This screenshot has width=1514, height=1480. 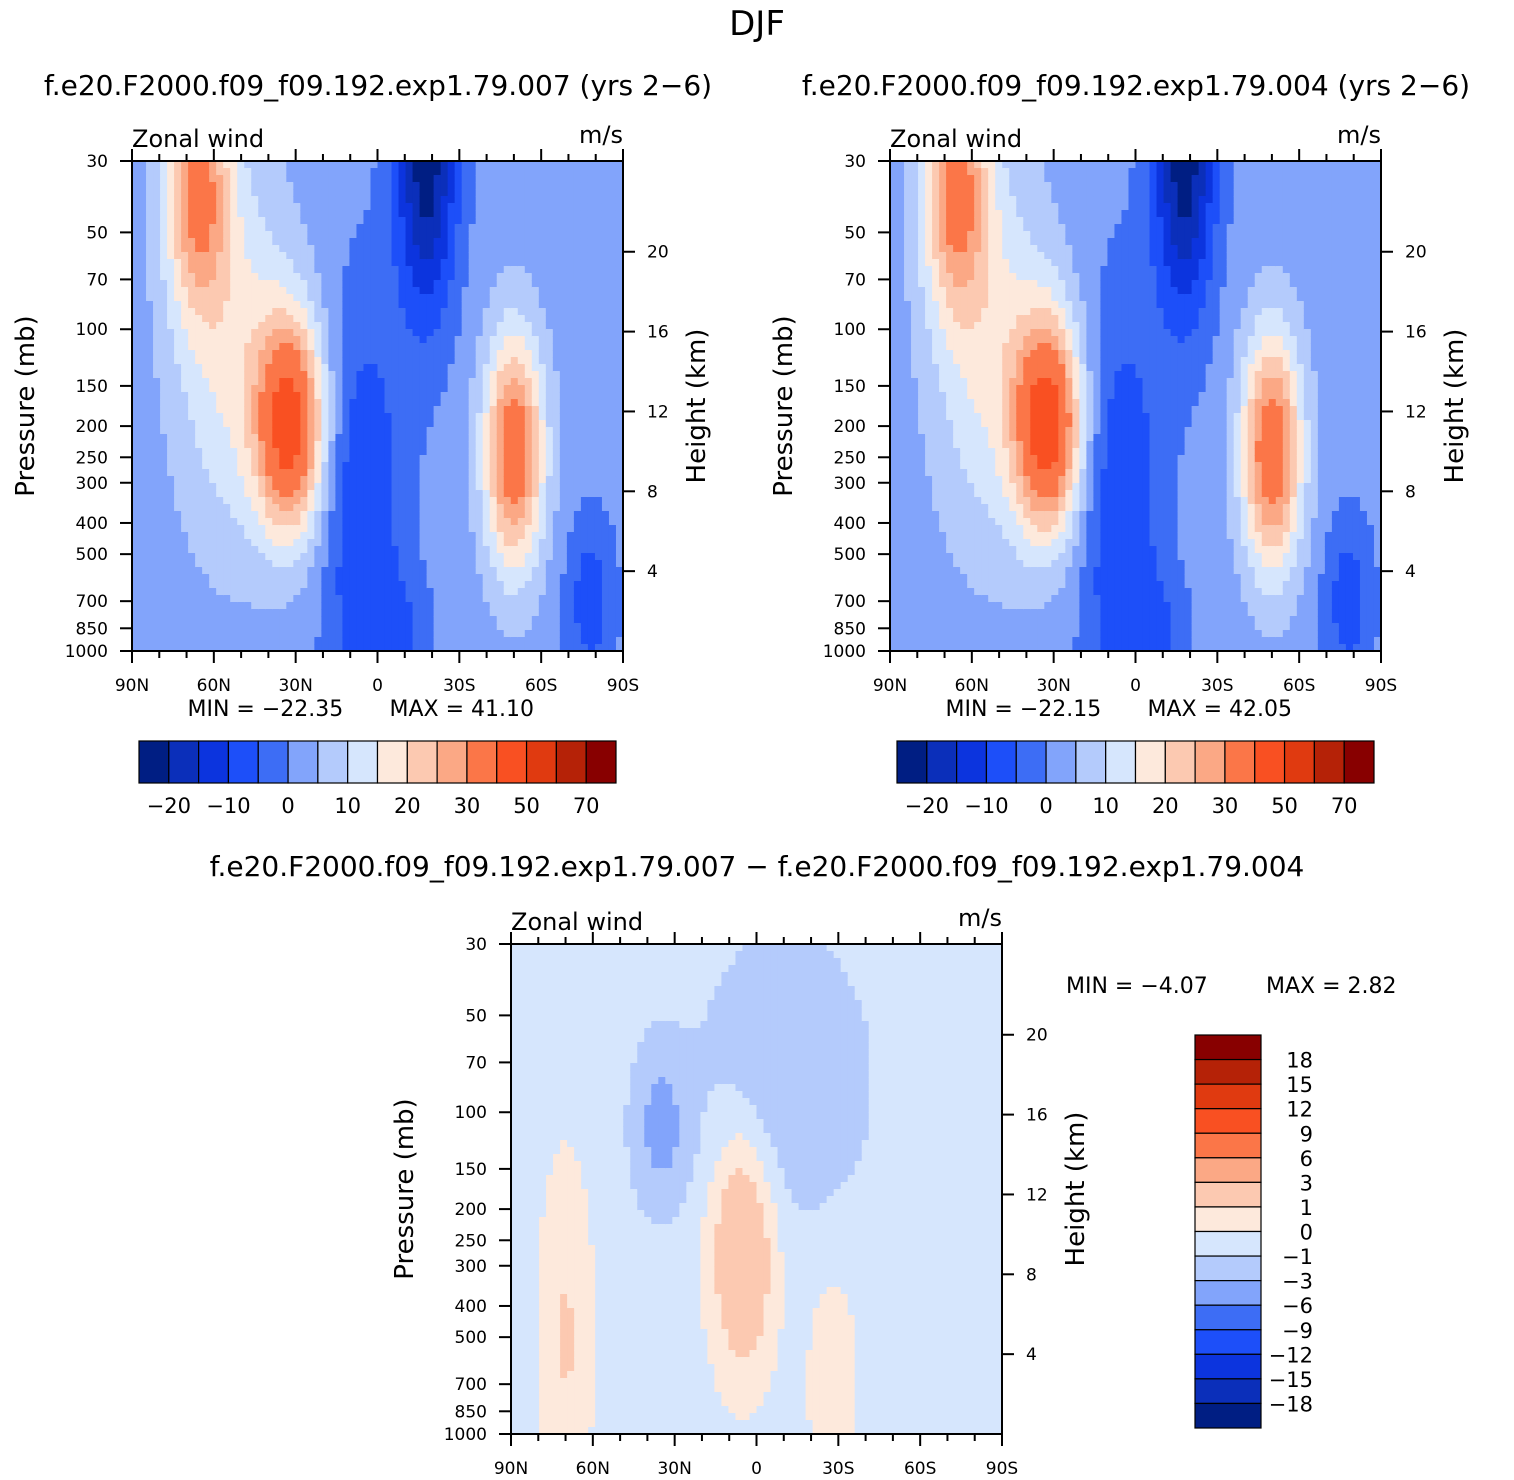 What do you see at coordinates (214, 762) in the screenshot?
I see `colorbar-swatch` at bounding box center [214, 762].